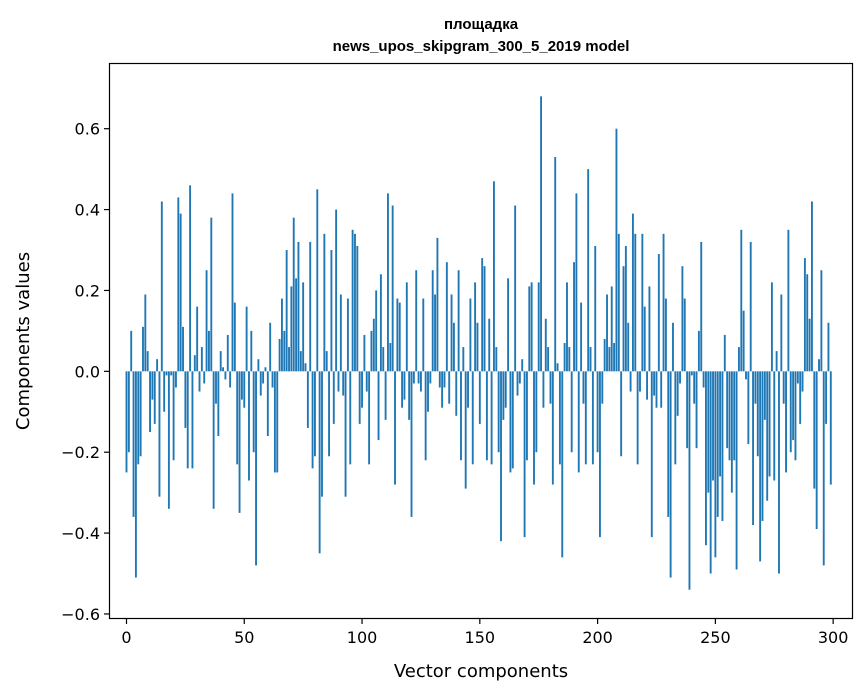  I want to click on y-tick-label: 0.2, so click(87, 290).